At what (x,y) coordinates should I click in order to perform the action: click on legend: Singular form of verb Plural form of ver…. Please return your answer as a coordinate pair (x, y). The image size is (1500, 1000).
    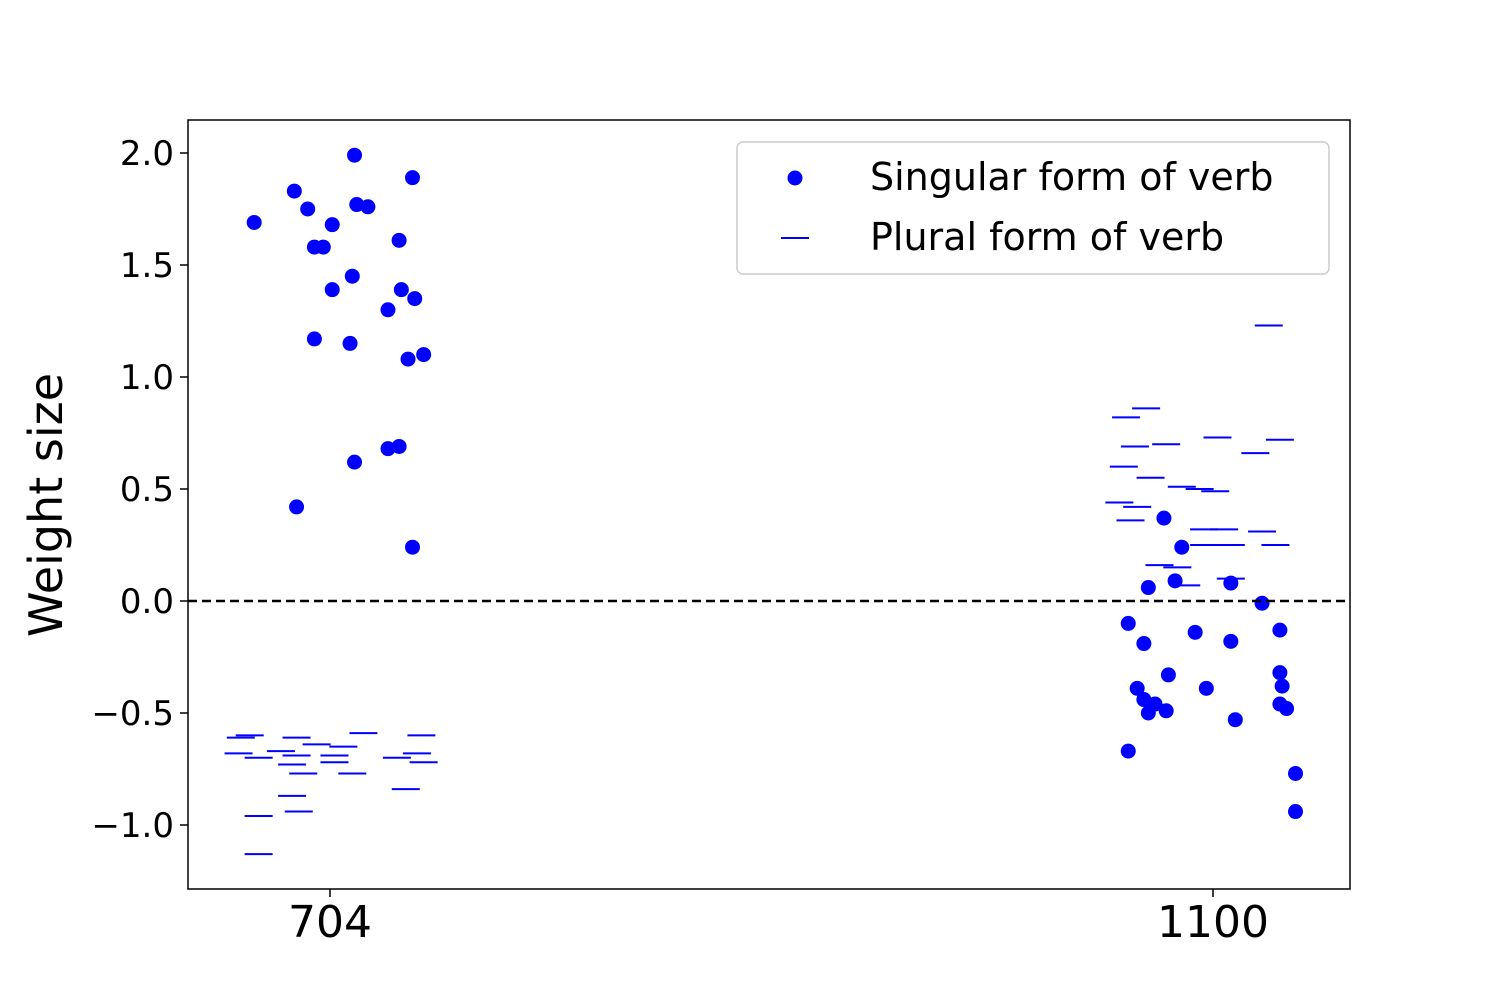
    Looking at the image, I should click on (1033, 208).